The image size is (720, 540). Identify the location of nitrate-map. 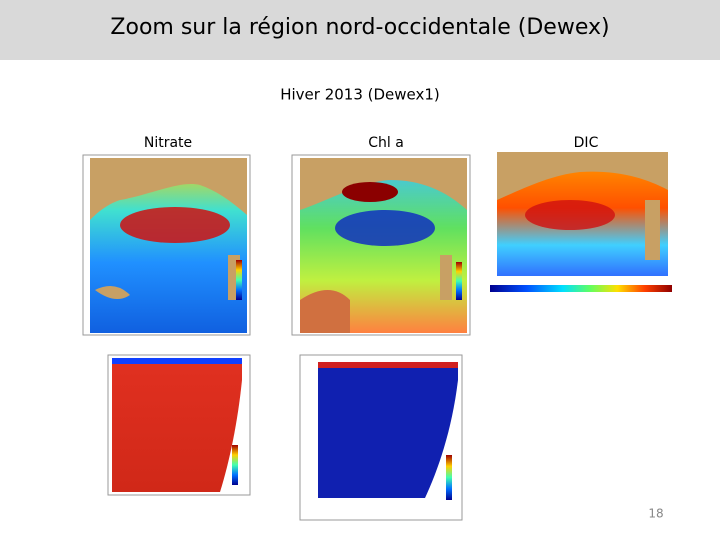
(166, 245).